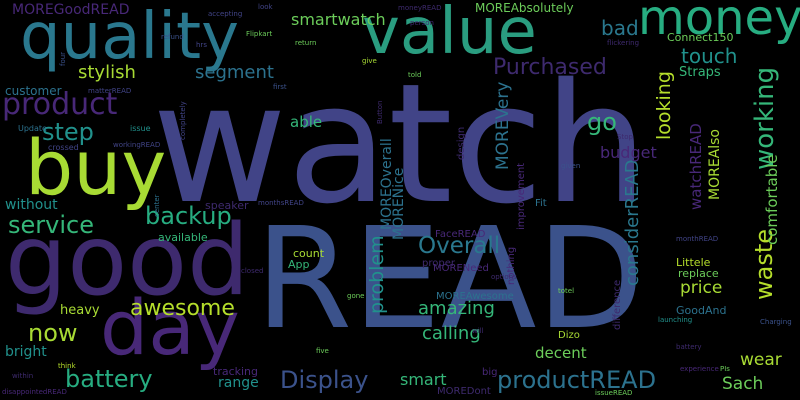 This screenshot has width=800, height=400. What do you see at coordinates (475, 296) in the screenshot?
I see `word: MOREAwesome` at bounding box center [475, 296].